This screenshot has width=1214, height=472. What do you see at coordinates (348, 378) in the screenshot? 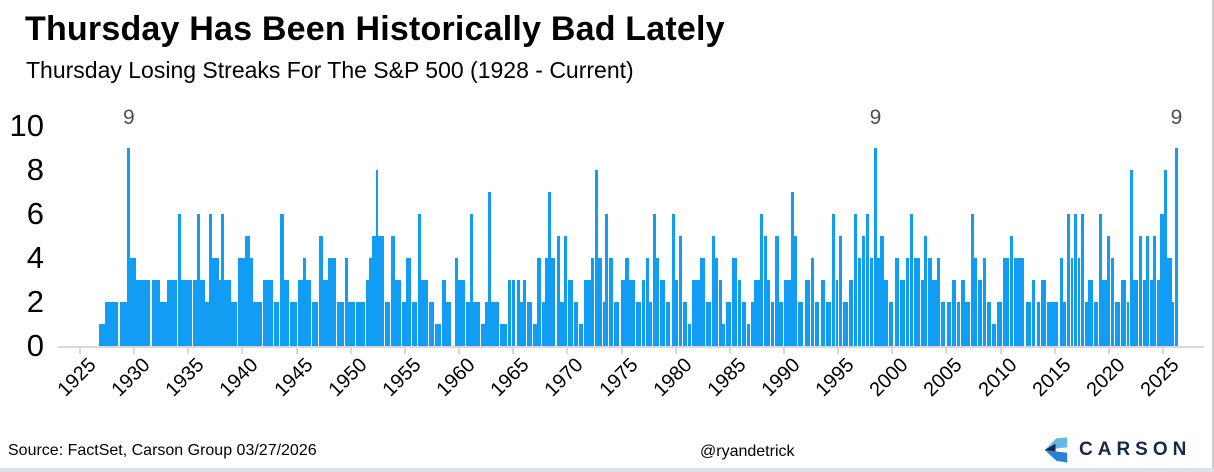
I see `x-tick-label: 1950` at bounding box center [348, 378].